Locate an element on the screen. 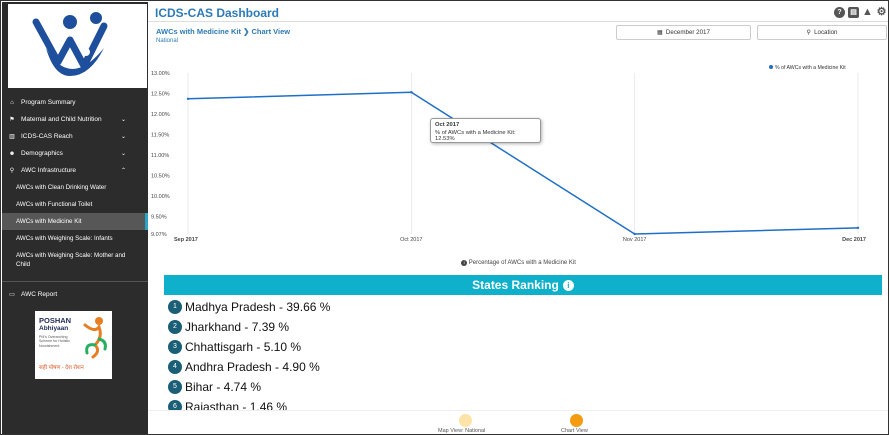 The height and width of the screenshot is (435, 889). y-tick-label: 10.00% is located at coordinates (160, 197).